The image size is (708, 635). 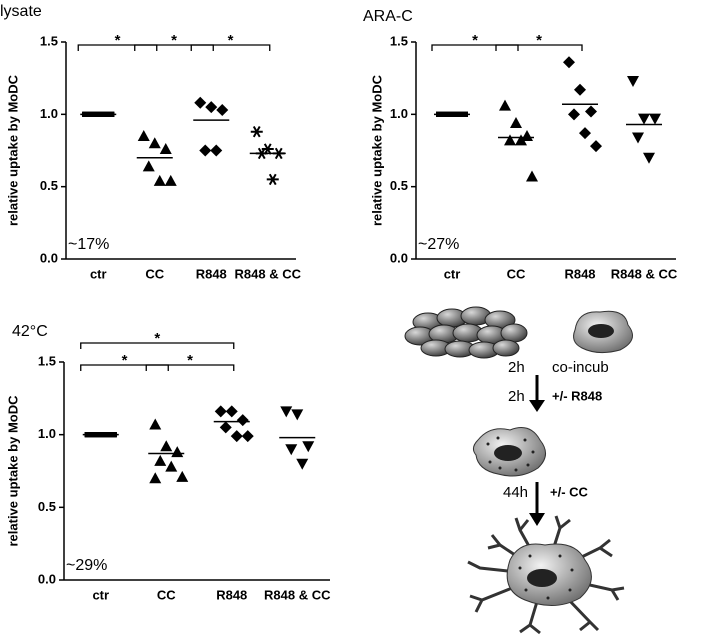 I want to click on annotation: ~17%, so click(x=88, y=244).